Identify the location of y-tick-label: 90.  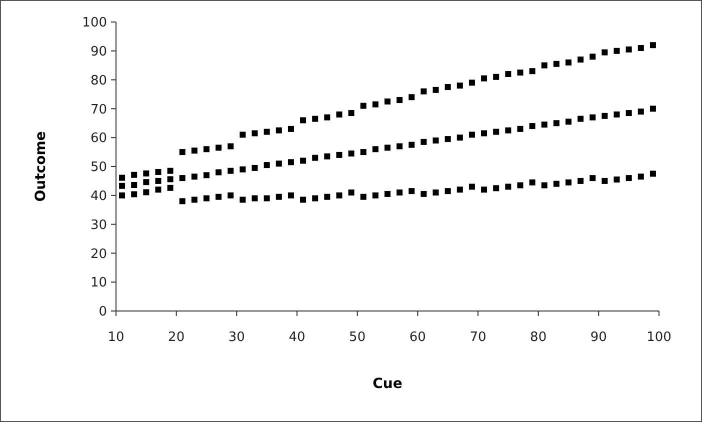
(98, 52).